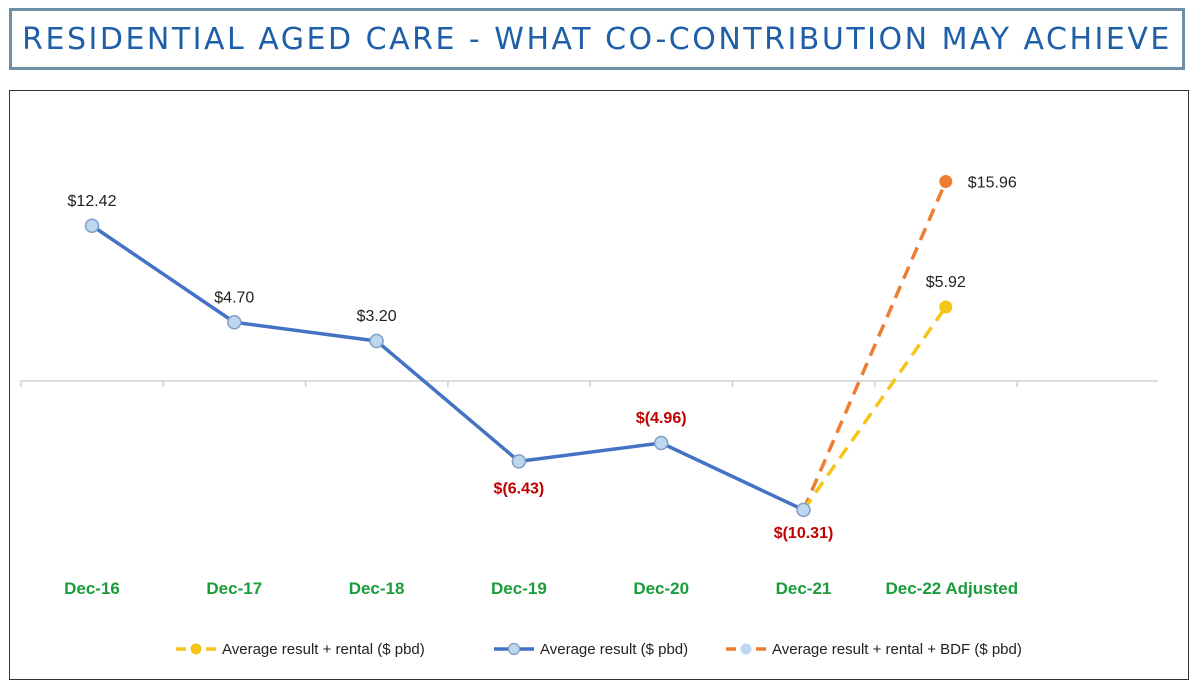  Describe the element at coordinates (519, 588) in the screenshot. I see `category-label: Dec-19` at that location.